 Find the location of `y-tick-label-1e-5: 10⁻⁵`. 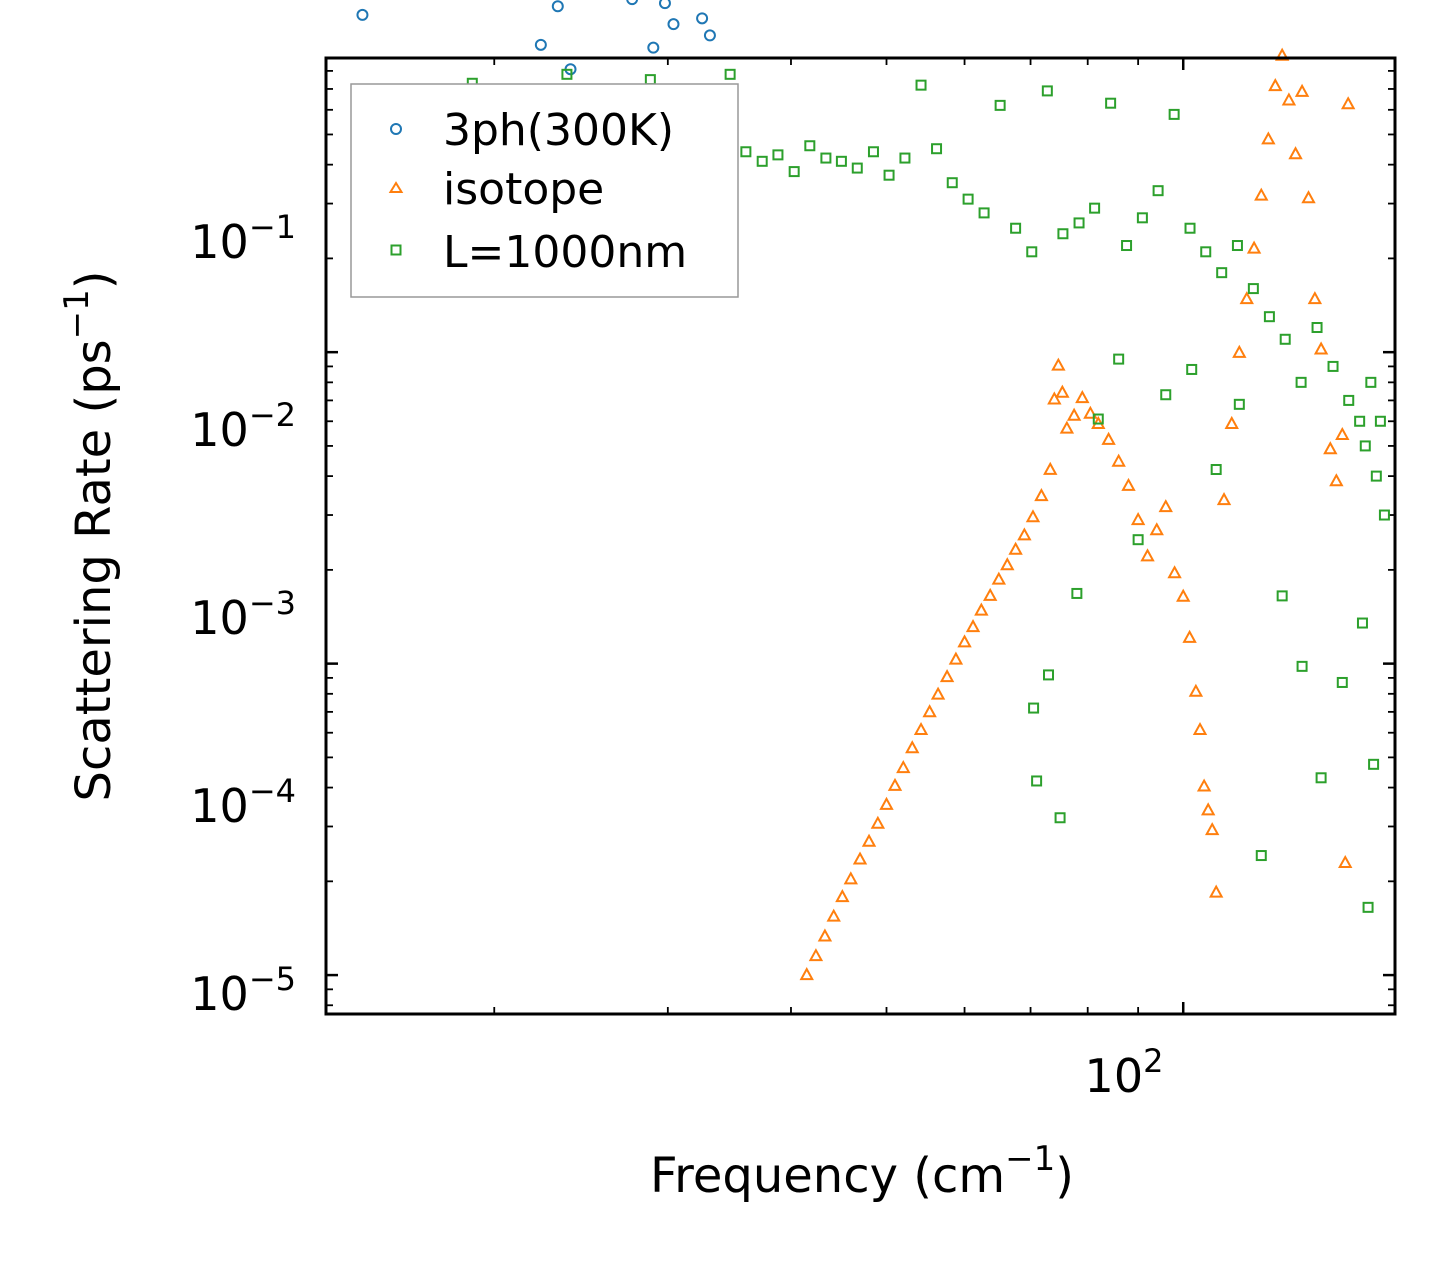

y-tick-label-1e-5: 10⁻⁵ is located at coordinates (243, 990).